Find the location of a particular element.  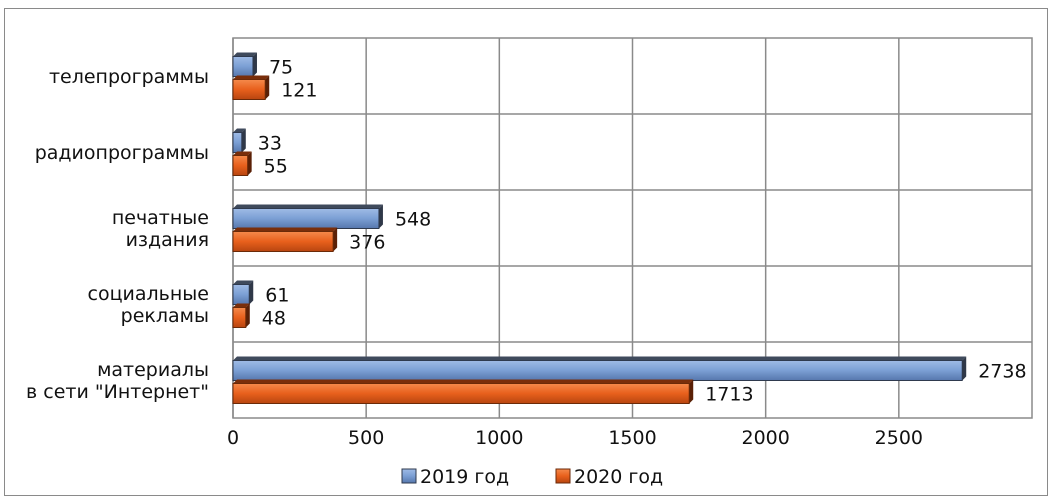

data-label: 548 is located at coordinates (413, 220).